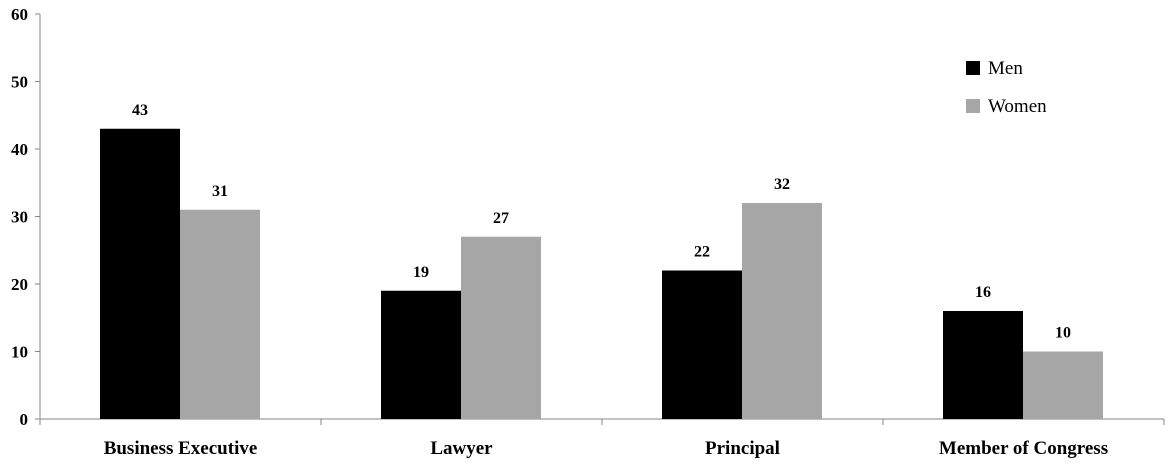  Describe the element at coordinates (19, 352) in the screenshot. I see `y-tick-label: 10` at that location.